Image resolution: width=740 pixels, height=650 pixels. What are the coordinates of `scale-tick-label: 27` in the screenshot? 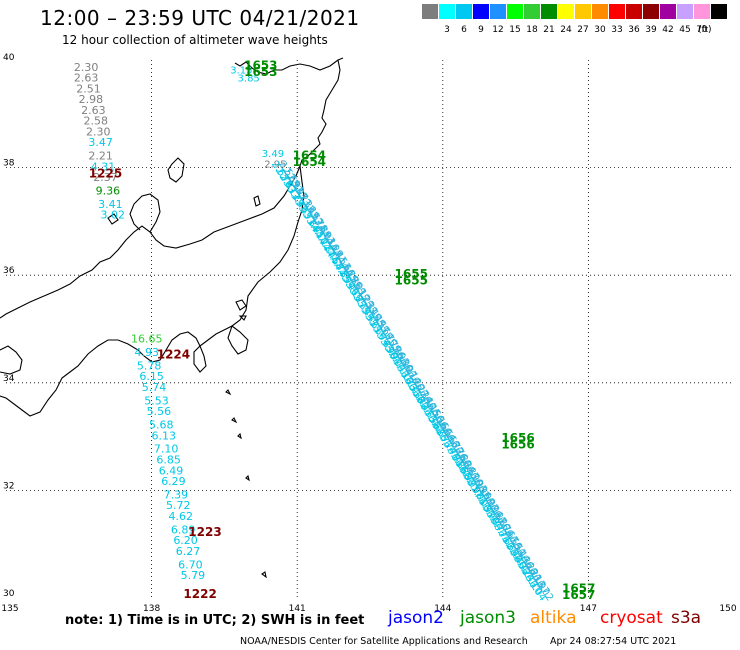 It's located at (583, 30).